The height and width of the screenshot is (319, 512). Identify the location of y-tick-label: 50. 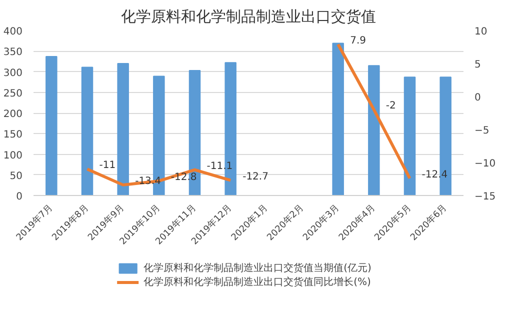
(16, 176).